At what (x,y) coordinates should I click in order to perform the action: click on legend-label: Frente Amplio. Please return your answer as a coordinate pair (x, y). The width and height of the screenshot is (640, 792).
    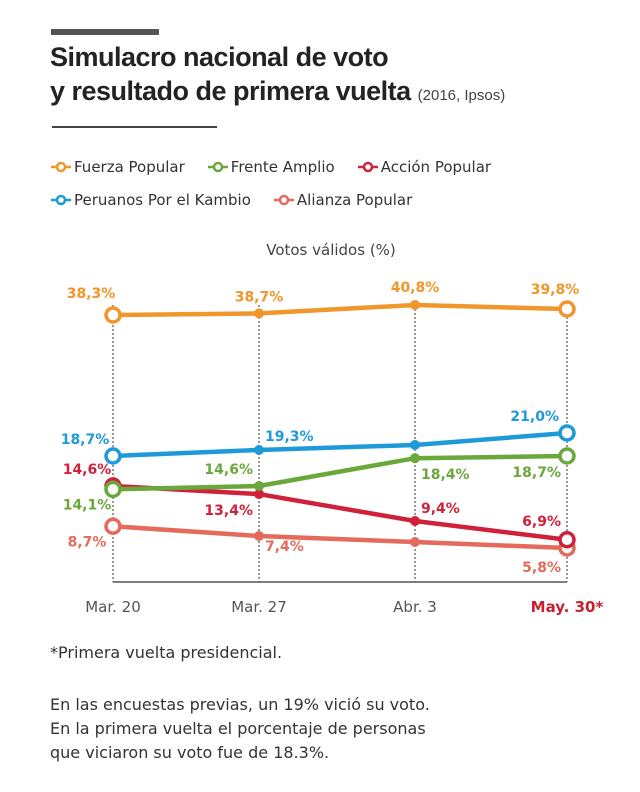
    Looking at the image, I should click on (282, 166).